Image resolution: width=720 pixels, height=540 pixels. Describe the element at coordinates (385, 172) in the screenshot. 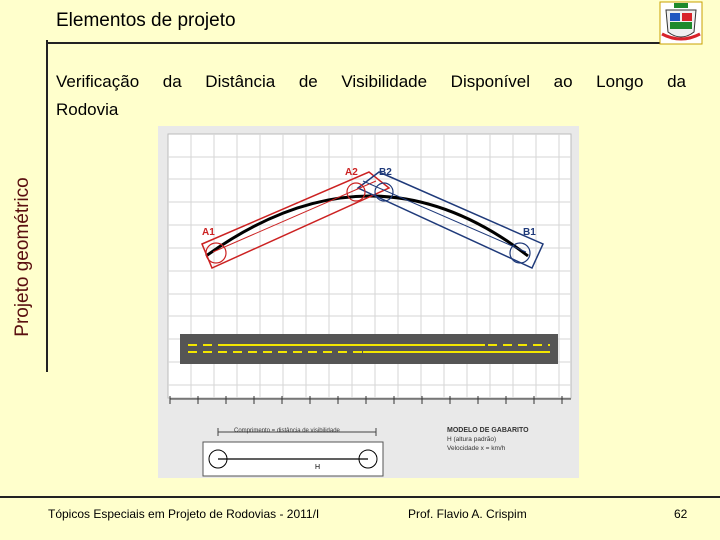

I see `label-b2: B2` at that location.